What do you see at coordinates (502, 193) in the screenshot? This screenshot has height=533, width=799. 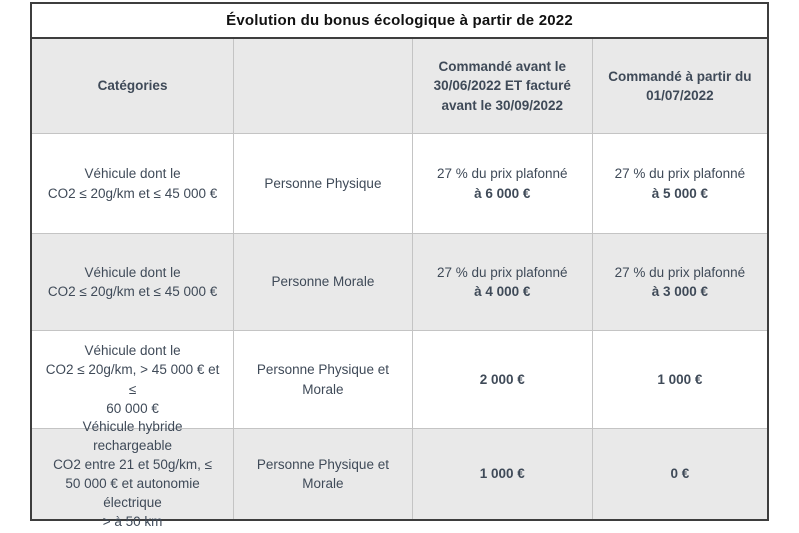 I see `price-amount: à 6 000 €` at bounding box center [502, 193].